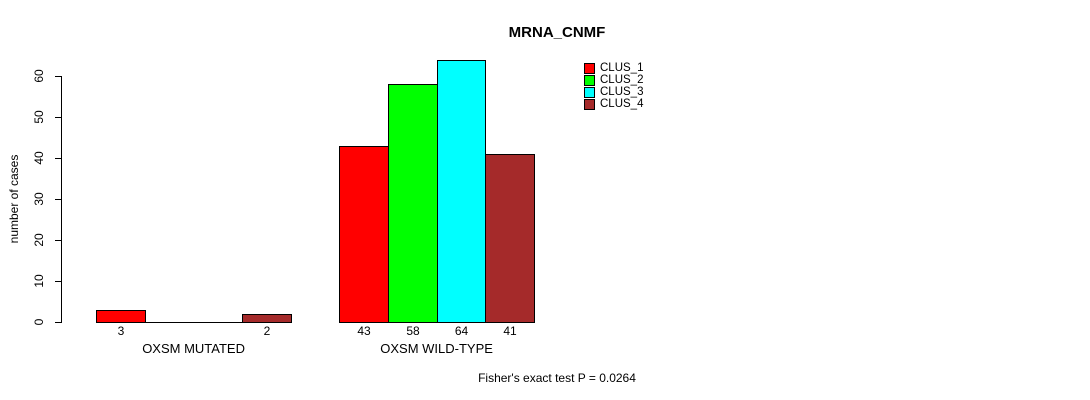 The width and height of the screenshot is (1090, 400). I want to click on fisher-test-annotation: Fisher's exact test P = 0.0264, so click(557, 378).